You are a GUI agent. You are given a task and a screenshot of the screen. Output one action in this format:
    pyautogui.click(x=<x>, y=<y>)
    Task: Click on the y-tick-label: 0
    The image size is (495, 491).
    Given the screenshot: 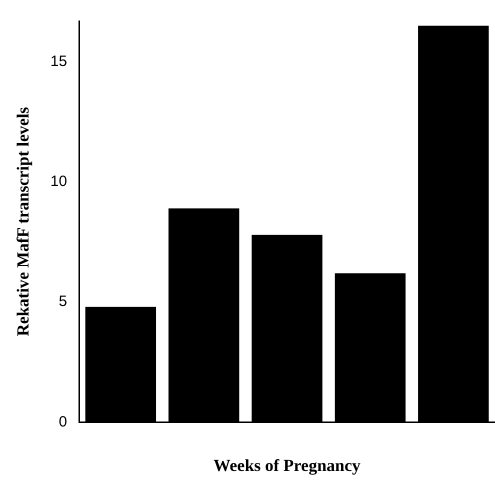 What is the action you would take?
    pyautogui.click(x=63, y=421)
    